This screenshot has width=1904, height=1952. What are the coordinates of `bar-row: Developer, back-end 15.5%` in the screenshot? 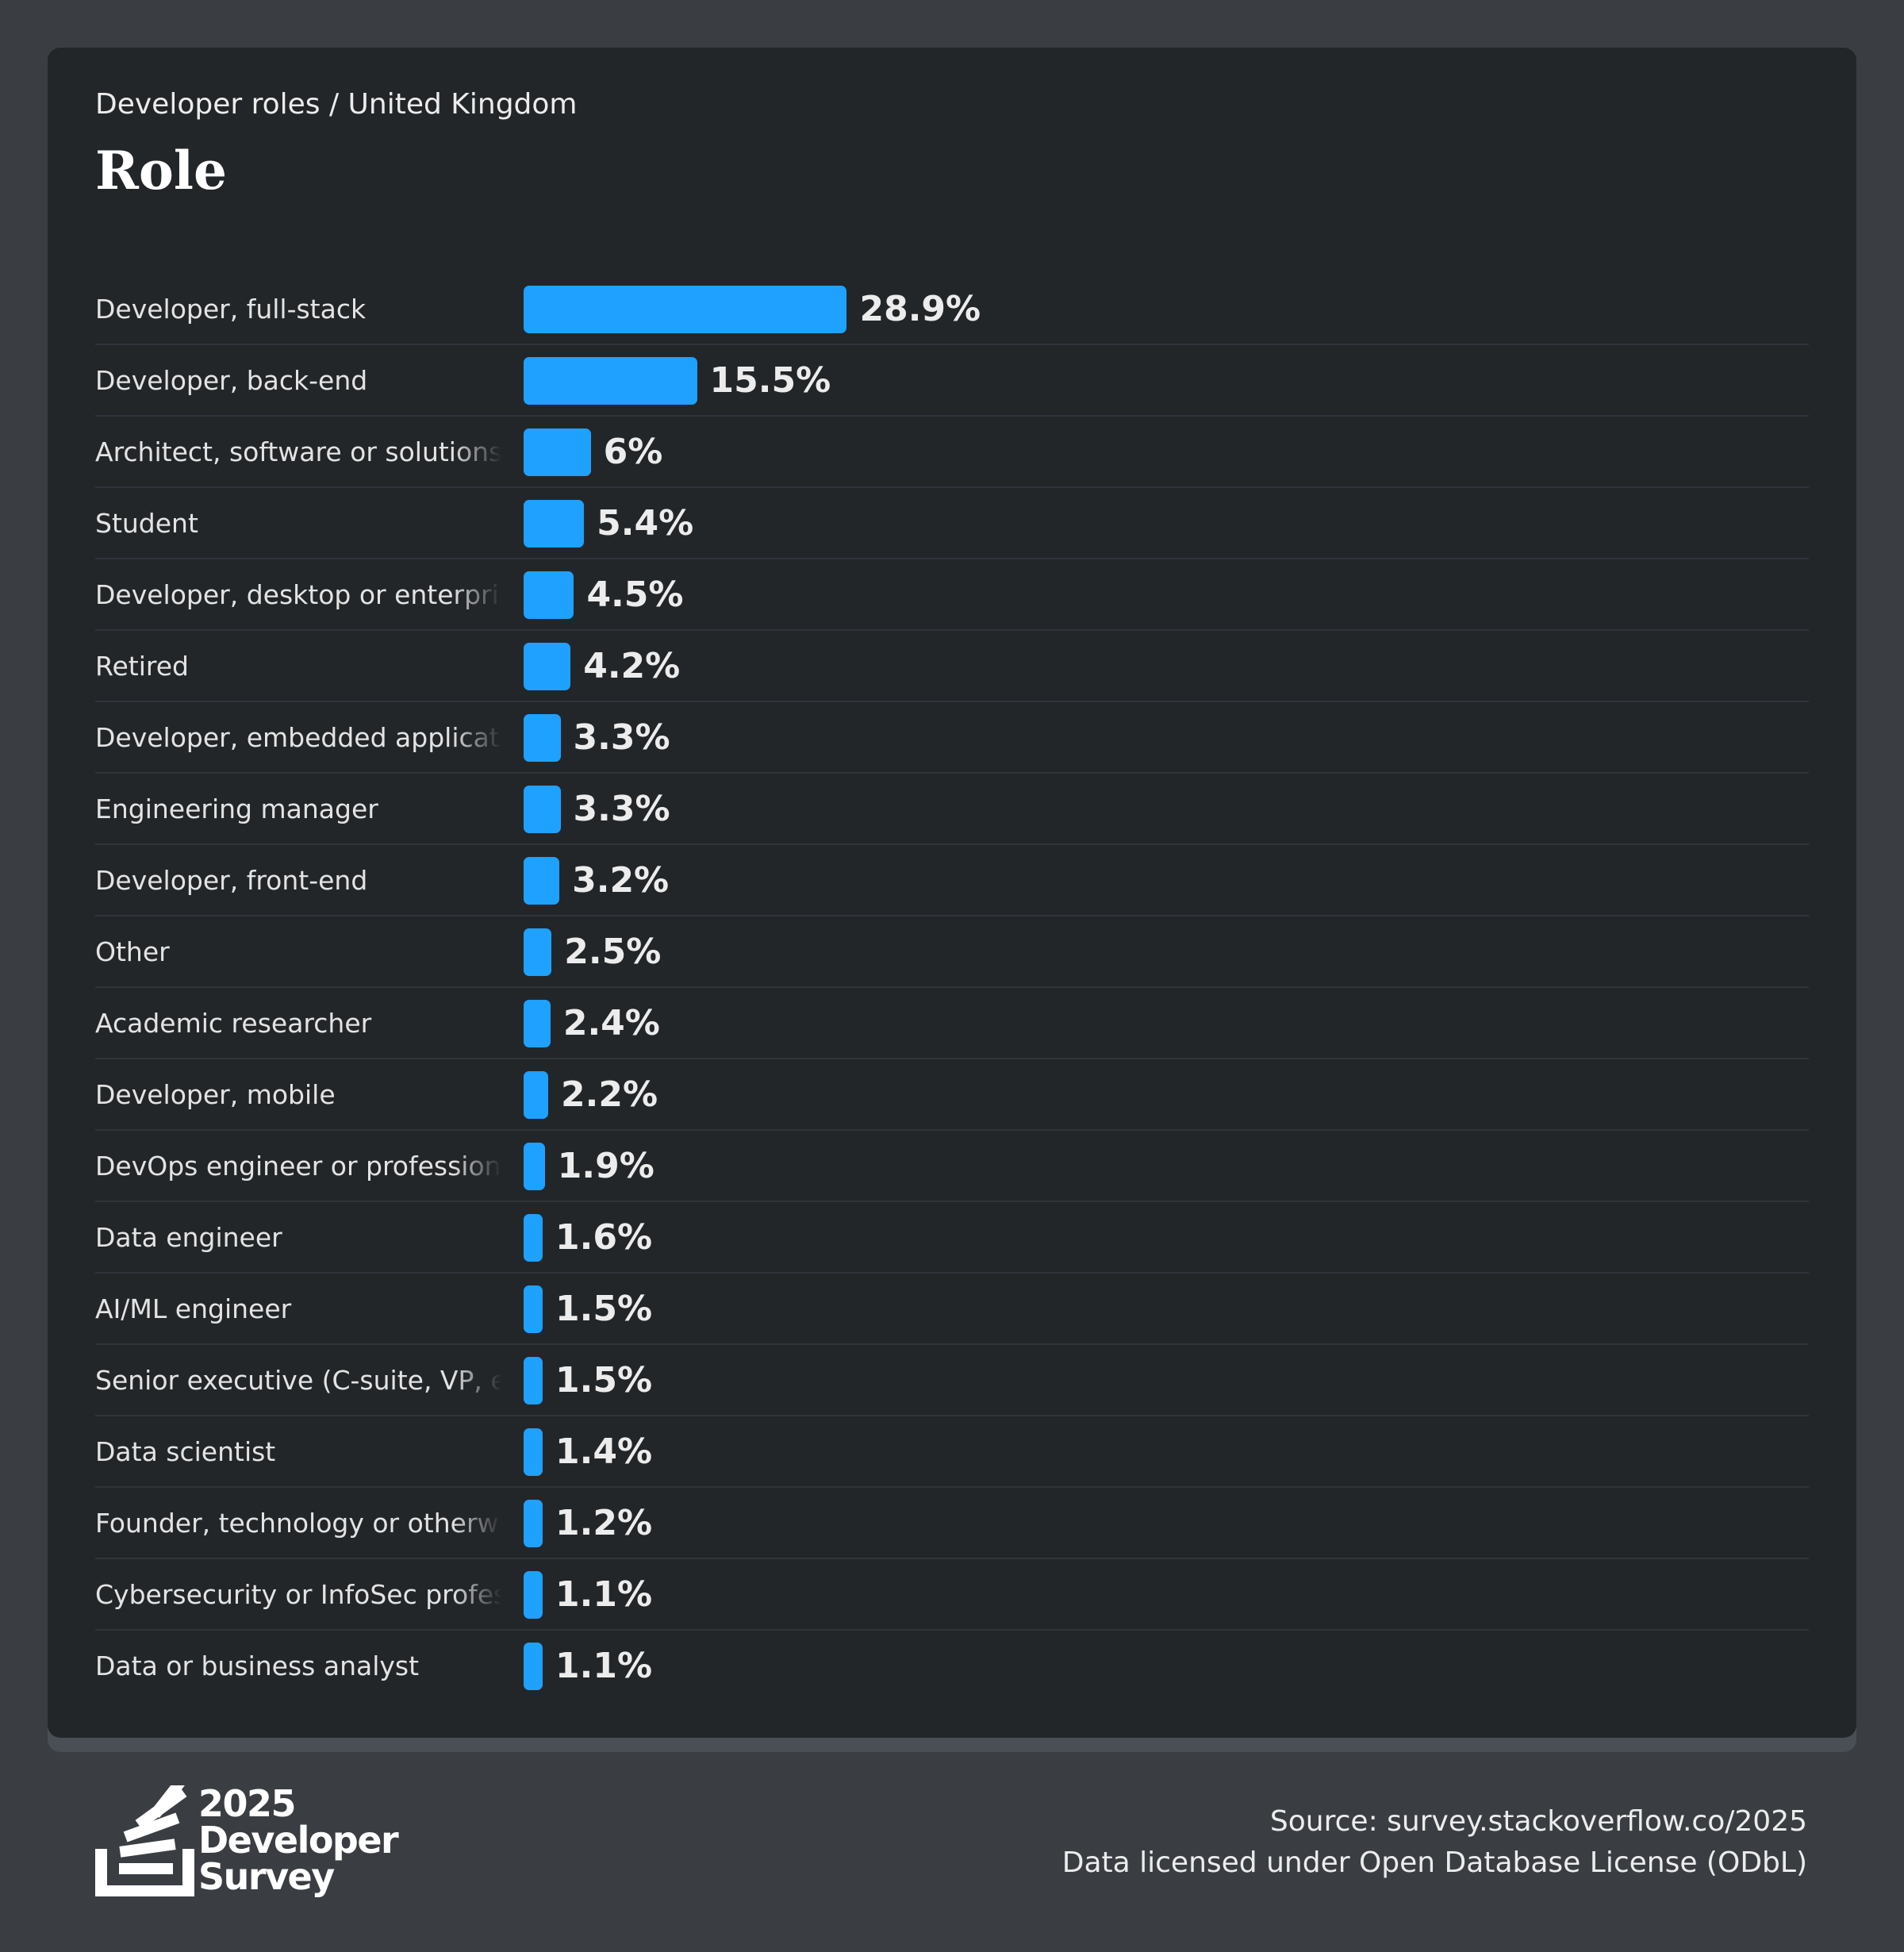 It's located at (952, 381).